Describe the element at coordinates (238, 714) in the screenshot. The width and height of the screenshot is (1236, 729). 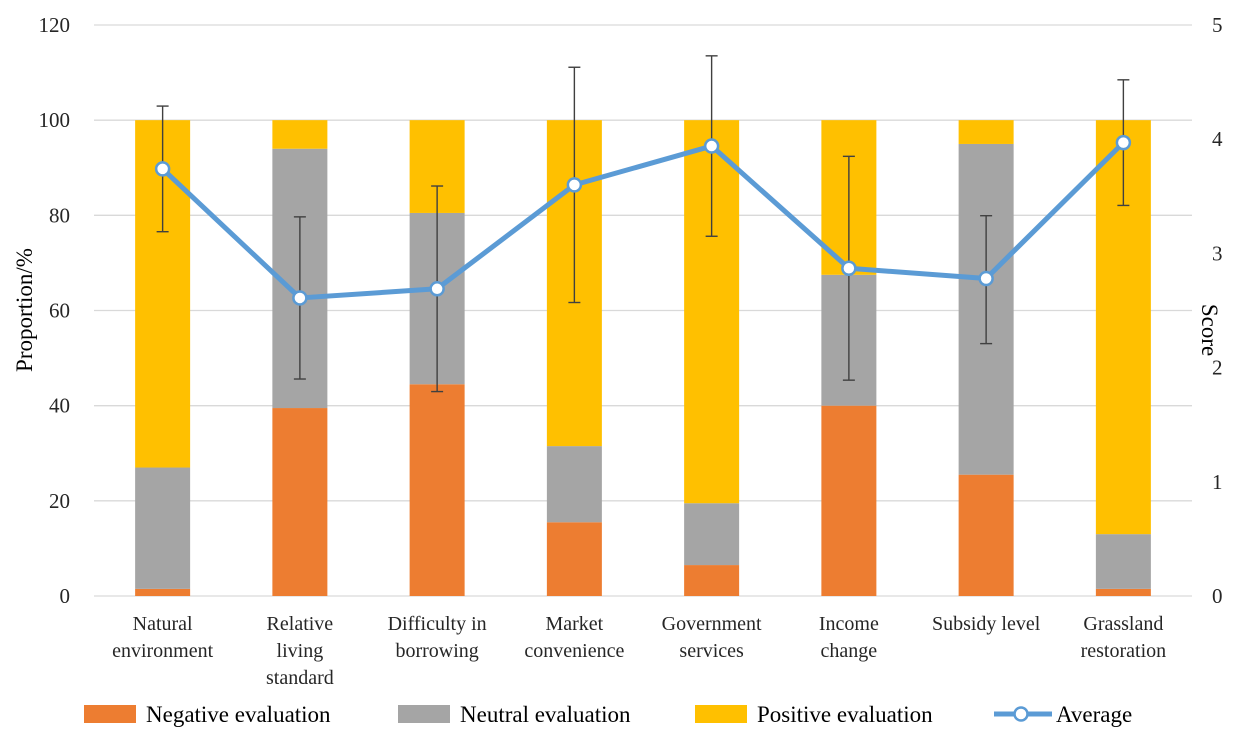
I see `legend-label-negative: Negative evaluation` at that location.